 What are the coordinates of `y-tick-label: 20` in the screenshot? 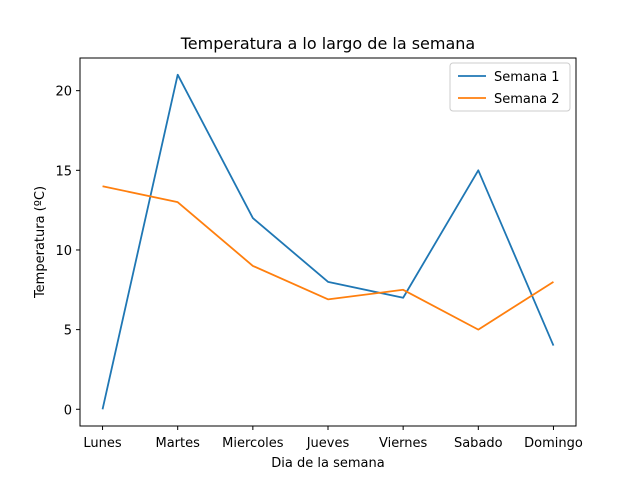 It's located at (63, 92).